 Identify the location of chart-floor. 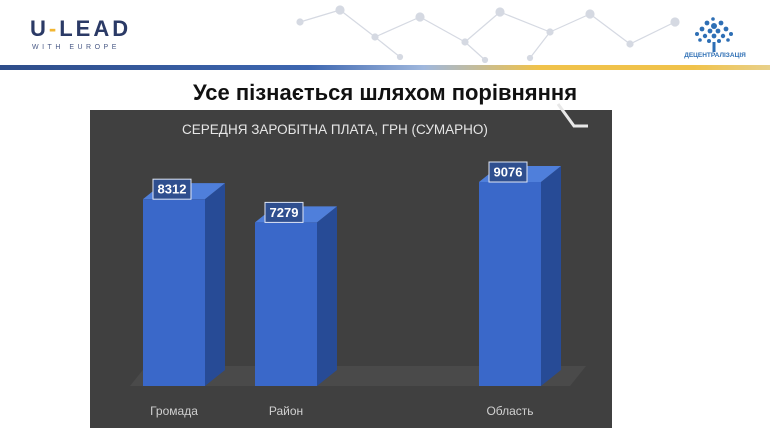
(358, 376).